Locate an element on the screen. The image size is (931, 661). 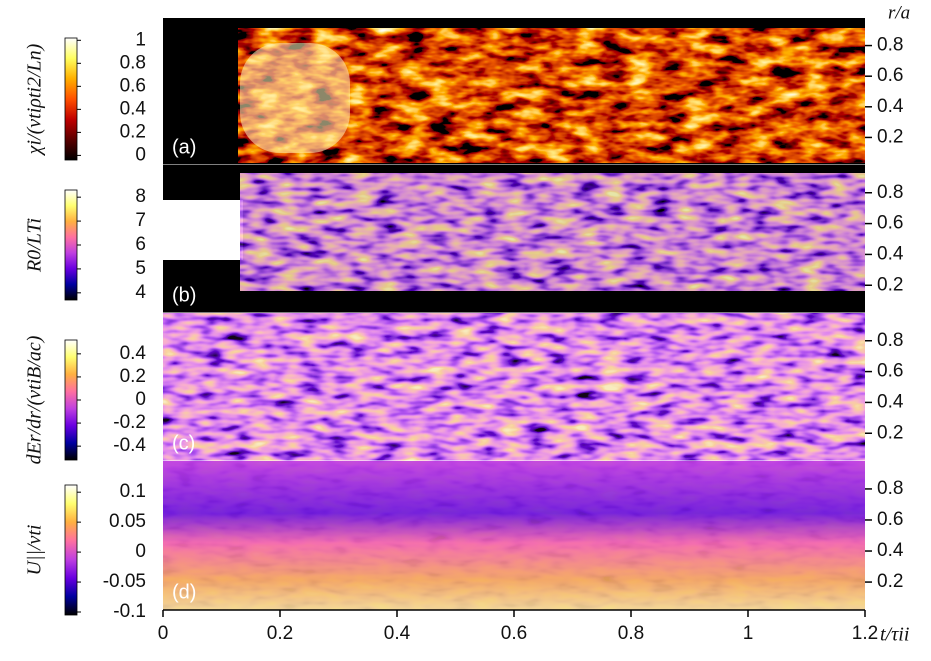
x-tick-label: 0 is located at coordinates (163, 633).